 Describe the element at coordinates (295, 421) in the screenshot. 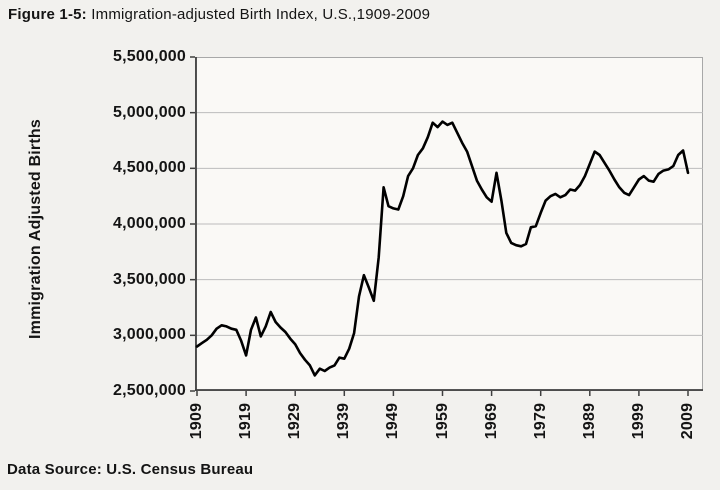

I see `x-tick-label: 1929` at that location.